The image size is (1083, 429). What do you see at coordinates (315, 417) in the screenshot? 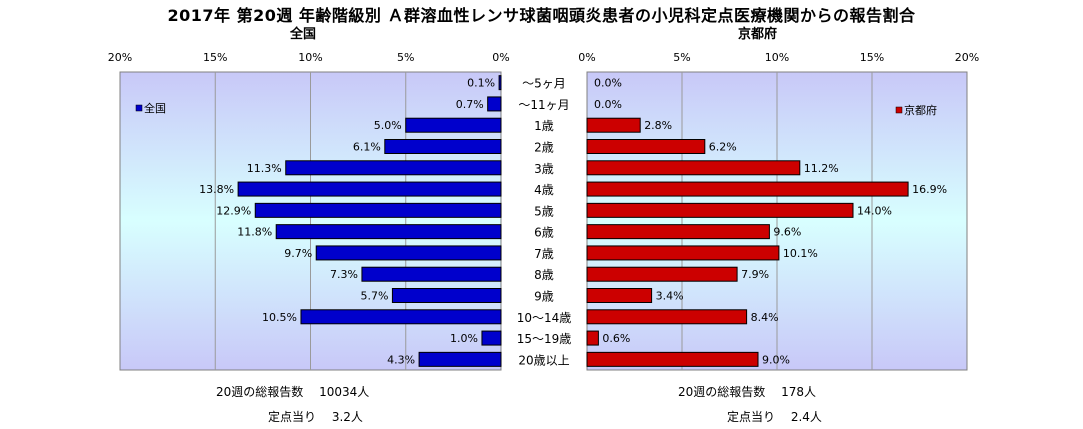
I see `left-per-sentinel: 定点当り 3.2人` at bounding box center [315, 417].